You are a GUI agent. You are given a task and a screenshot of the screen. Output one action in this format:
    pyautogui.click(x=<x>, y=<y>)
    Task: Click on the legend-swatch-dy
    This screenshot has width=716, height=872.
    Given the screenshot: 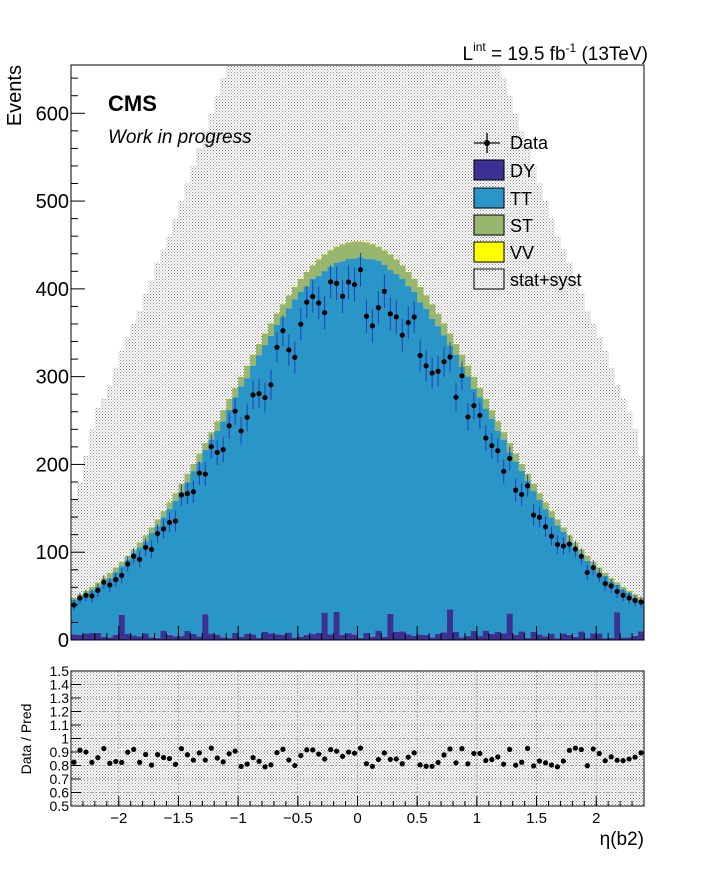 What is the action you would take?
    pyautogui.click(x=489, y=170)
    